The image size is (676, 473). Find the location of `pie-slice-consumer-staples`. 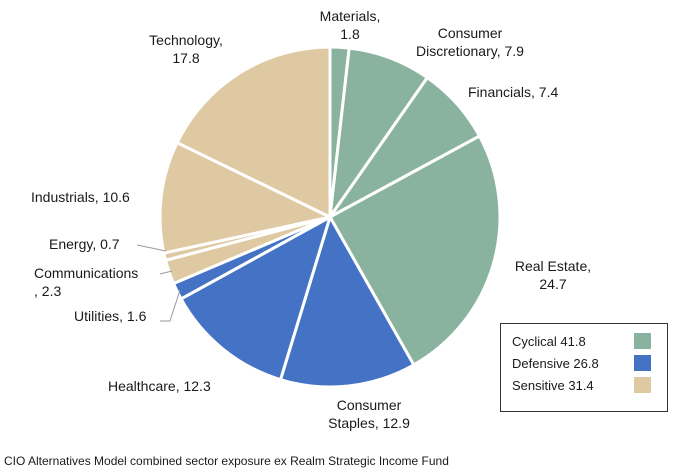

pie-slice-consumer-staples is located at coordinates (347, 302).